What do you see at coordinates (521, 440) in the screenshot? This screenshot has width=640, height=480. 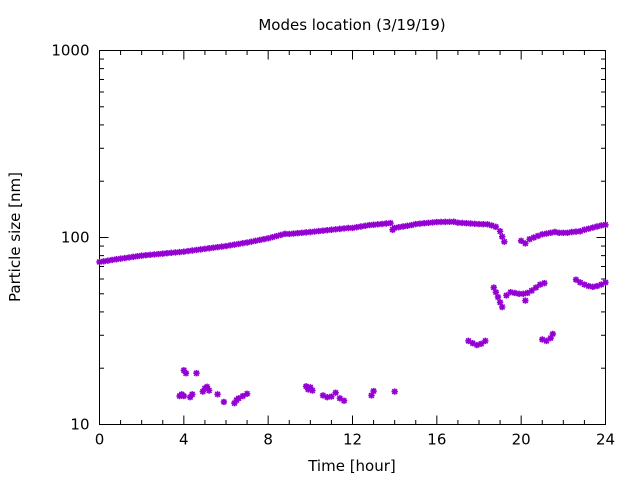 I see `x-tick-label: 20` at bounding box center [521, 440].